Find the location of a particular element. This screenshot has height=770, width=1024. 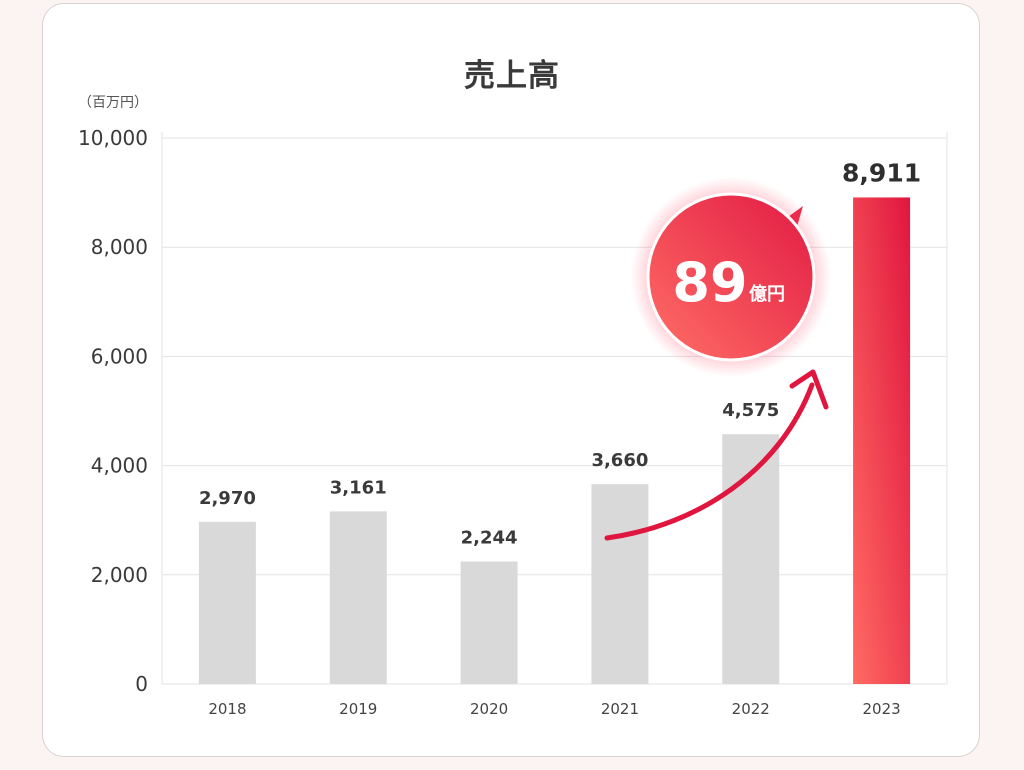

y-tick-label: 6,000 is located at coordinates (119, 356).